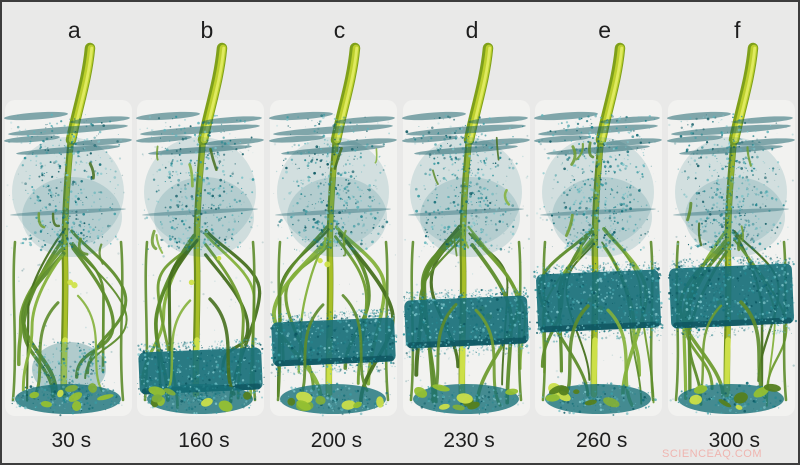 The height and width of the screenshot is (465, 800). Describe the element at coordinates (734, 440) in the screenshot. I see `time-label: 300 s` at that location.